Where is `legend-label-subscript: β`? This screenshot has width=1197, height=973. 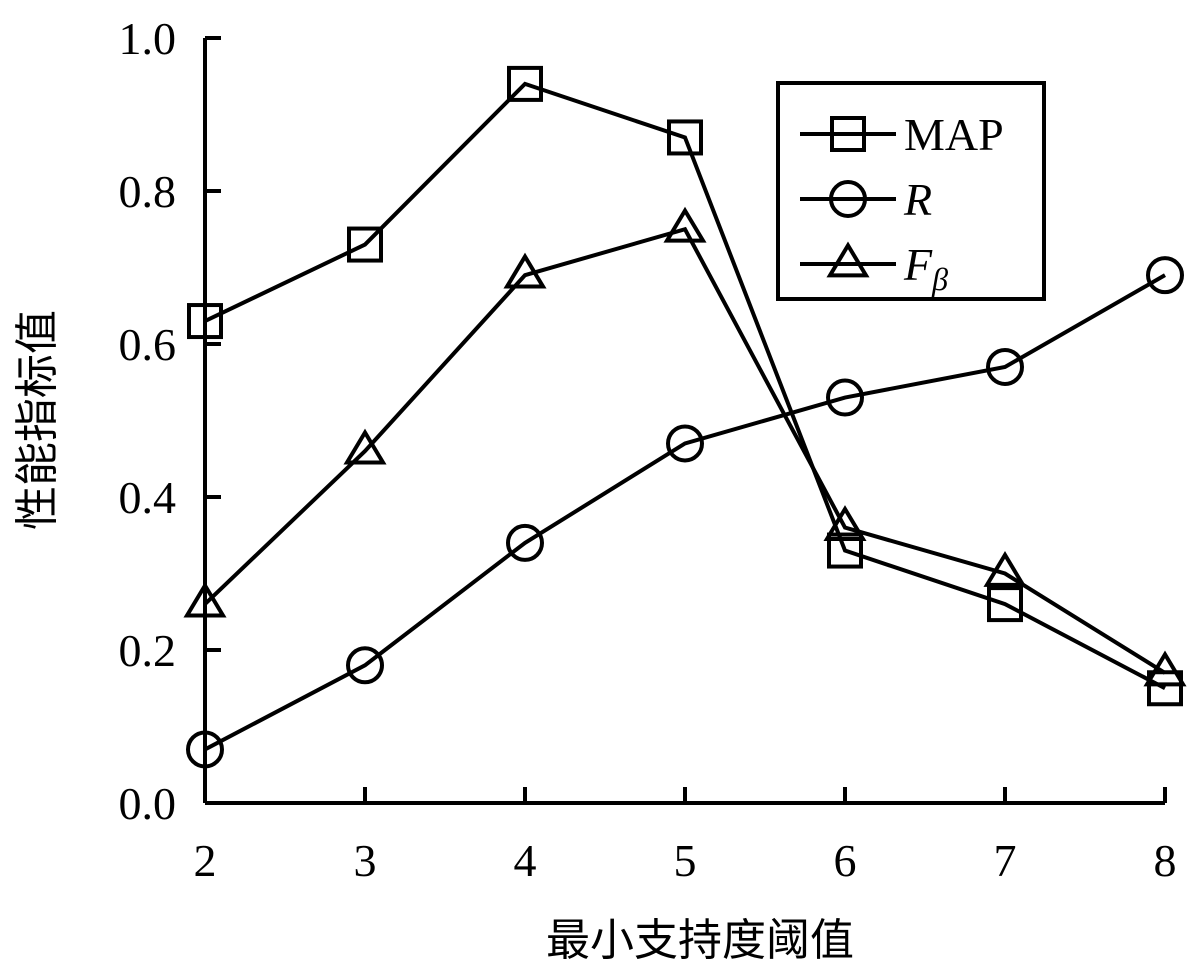
legend-label-subscript: β is located at coordinates (939, 279).